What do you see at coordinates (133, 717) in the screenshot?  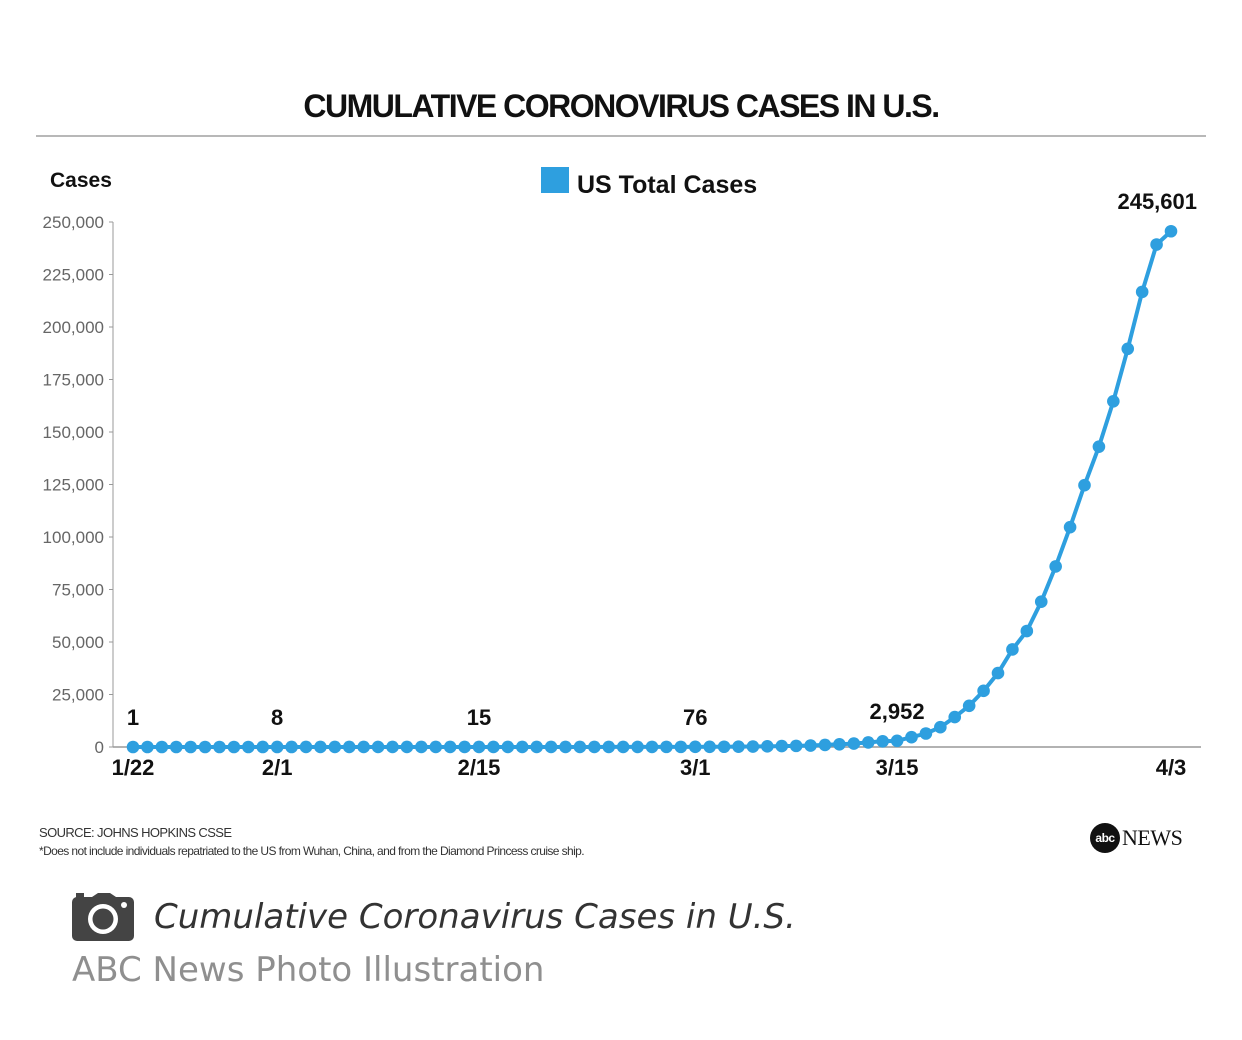 I see `data-label: 1` at bounding box center [133, 717].